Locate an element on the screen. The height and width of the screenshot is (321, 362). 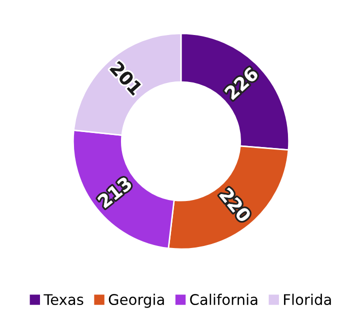
legend-label: Georgia is located at coordinates (136, 301).